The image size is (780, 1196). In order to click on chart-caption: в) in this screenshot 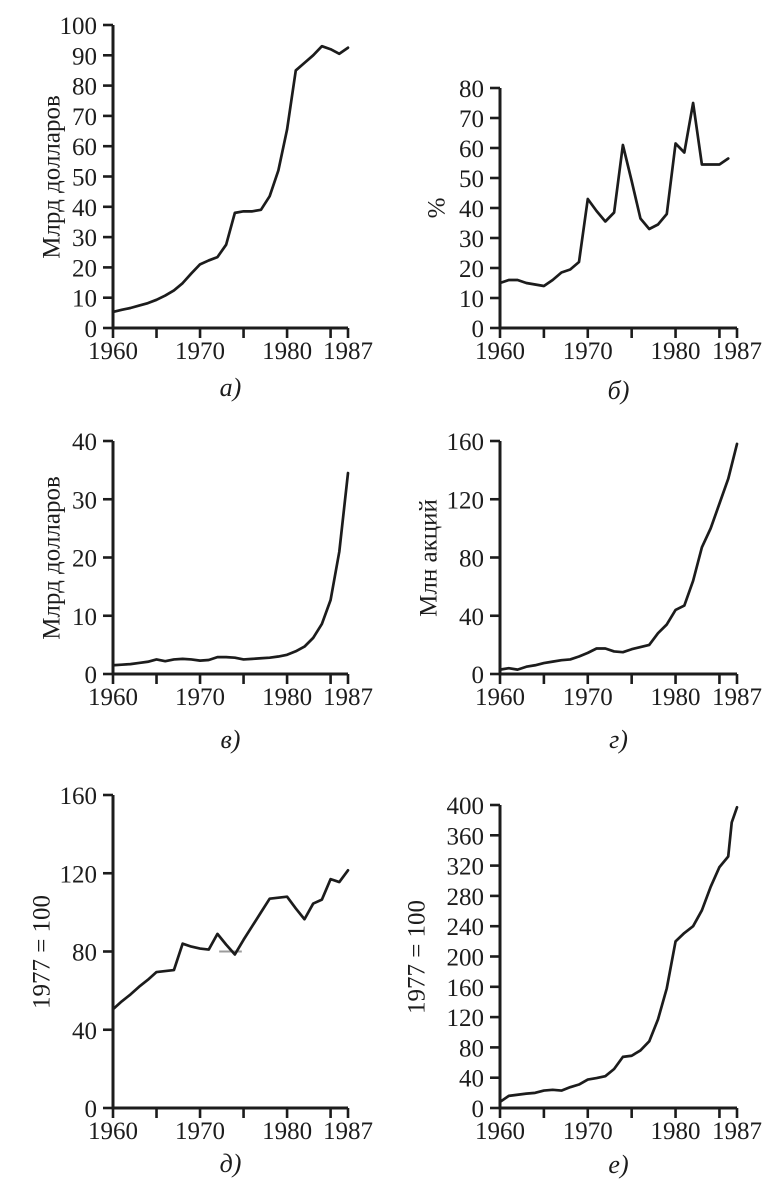, I will do `click(230, 739)`.